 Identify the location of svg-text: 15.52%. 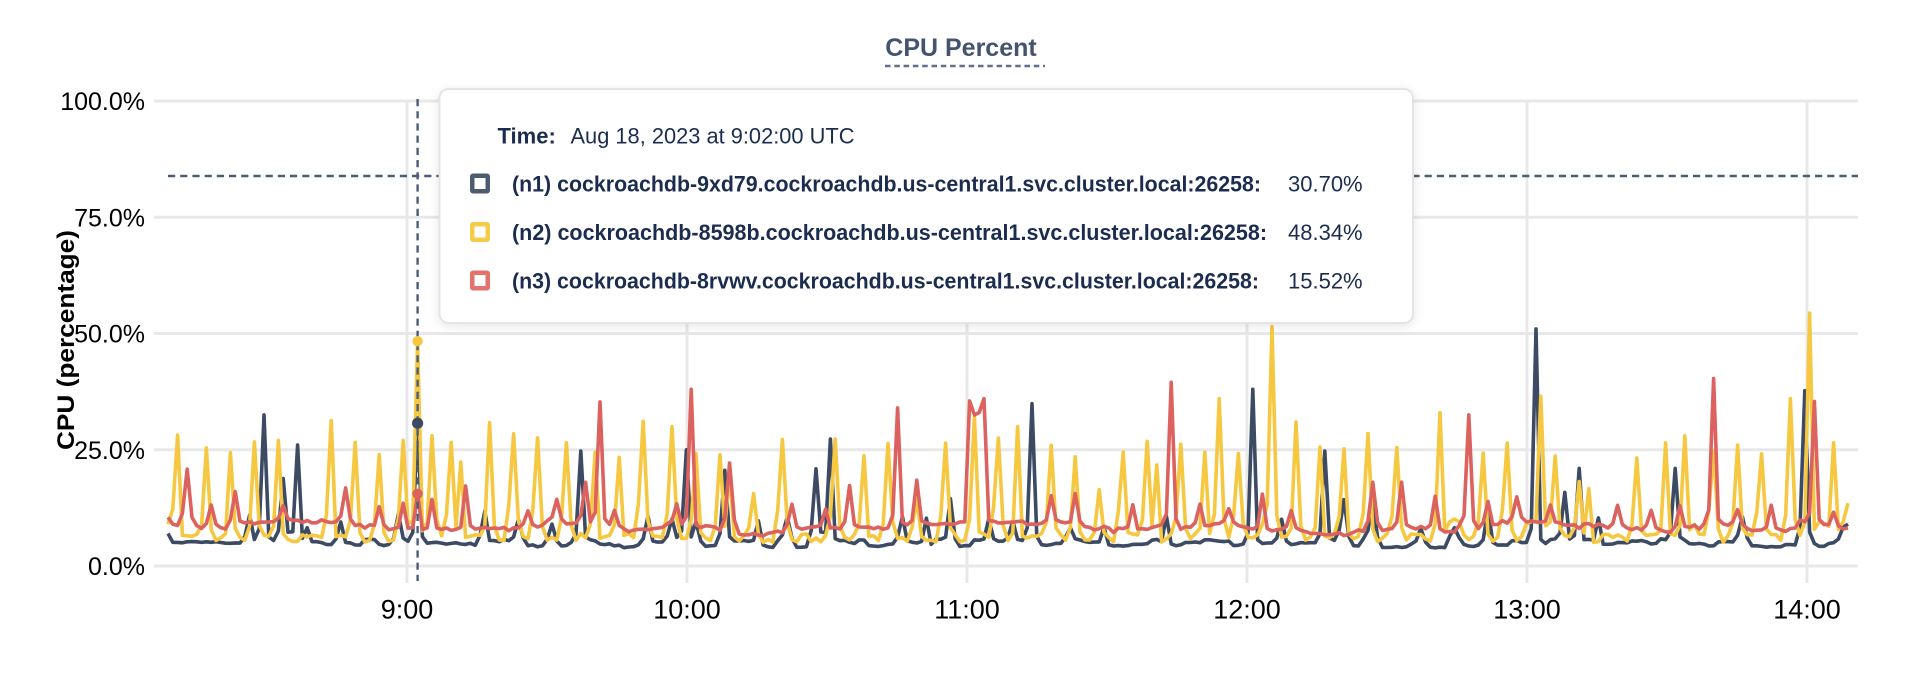
(1325, 280).